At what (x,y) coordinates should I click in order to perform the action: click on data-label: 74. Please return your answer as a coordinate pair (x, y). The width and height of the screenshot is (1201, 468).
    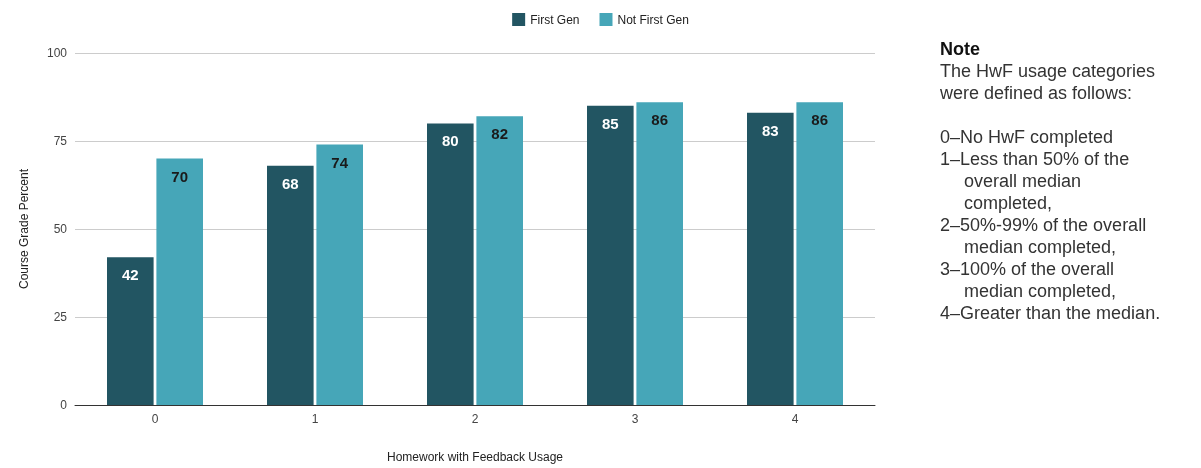
    Looking at the image, I should click on (340, 162).